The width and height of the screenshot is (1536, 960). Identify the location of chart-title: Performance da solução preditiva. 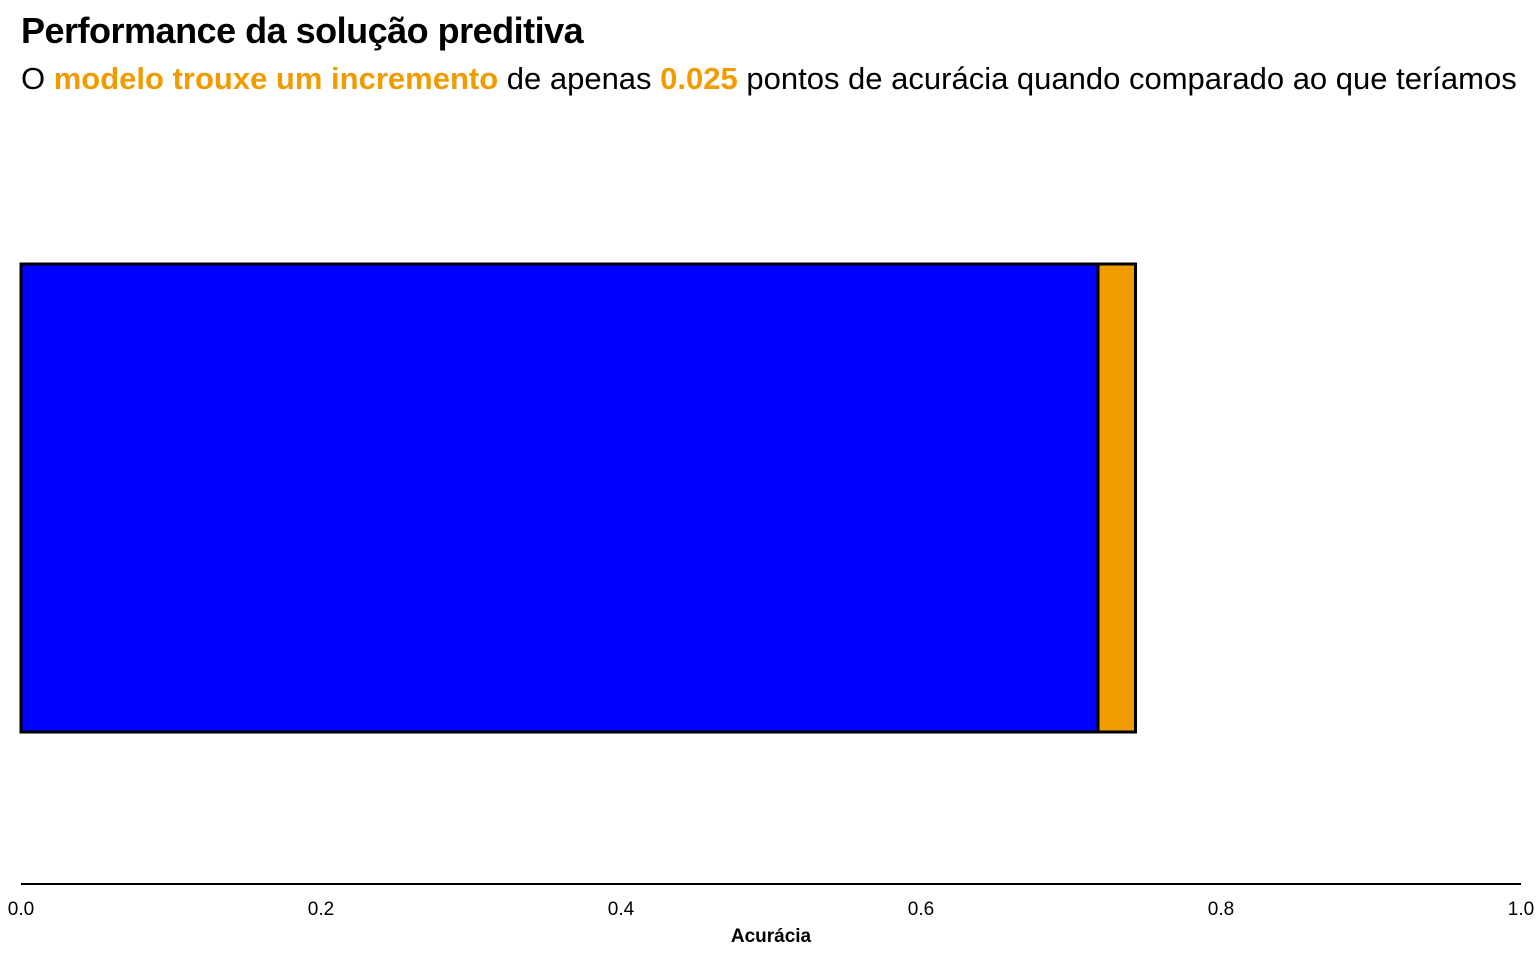
(302, 30).